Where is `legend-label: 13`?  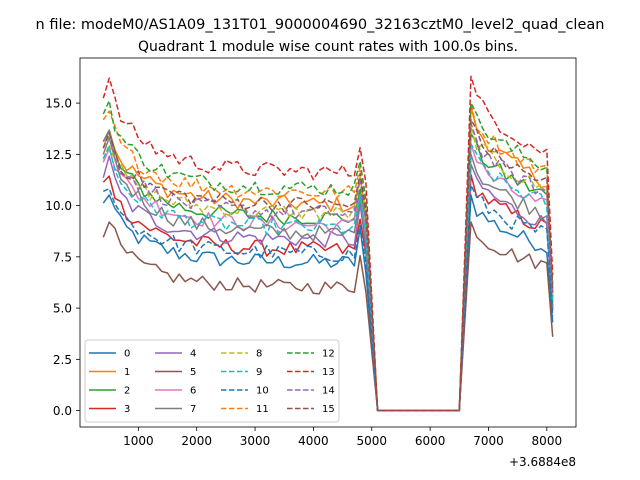 legend-label: 13 is located at coordinates (328, 372).